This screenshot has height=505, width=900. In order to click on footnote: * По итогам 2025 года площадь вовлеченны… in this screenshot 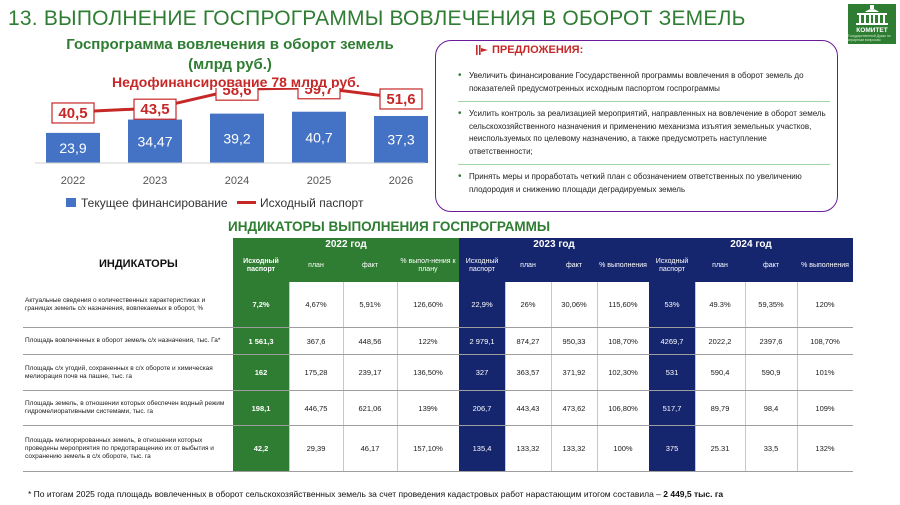, I will do `click(375, 494)`.